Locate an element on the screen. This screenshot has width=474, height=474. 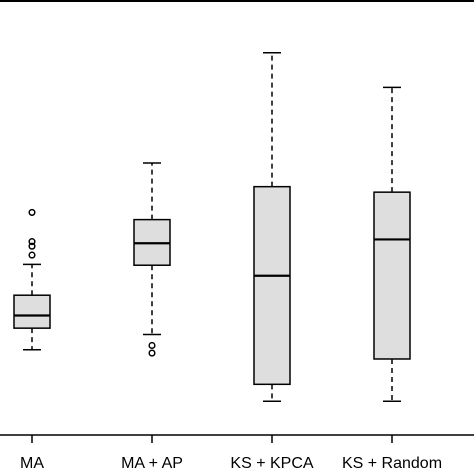
x-tick-label-ma-ap: MA + AP is located at coordinates (152, 463).